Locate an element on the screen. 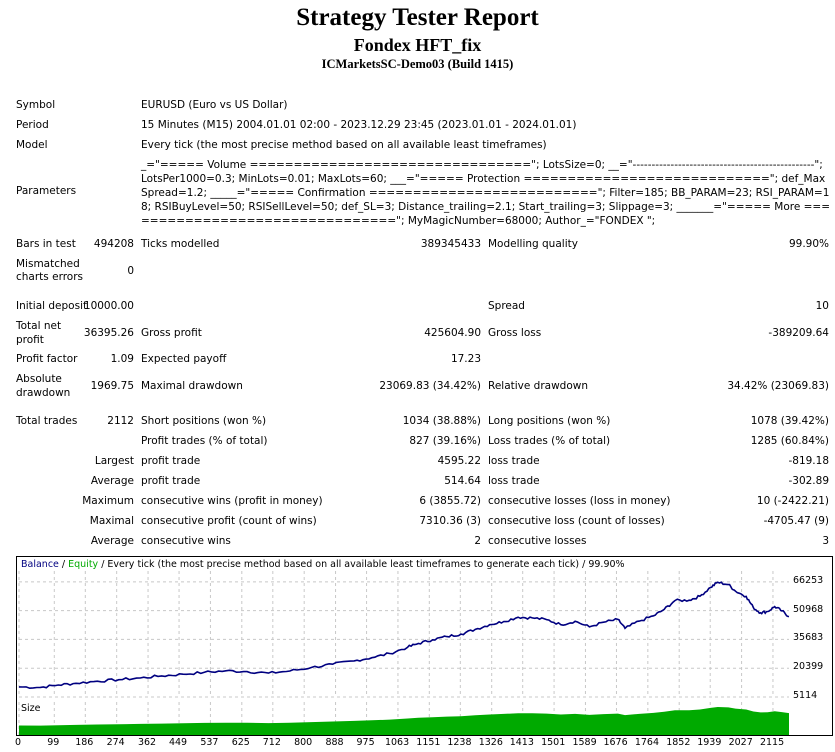 This screenshot has height=752, width=835. absdd-label-1: Absolute is located at coordinates (39, 379).